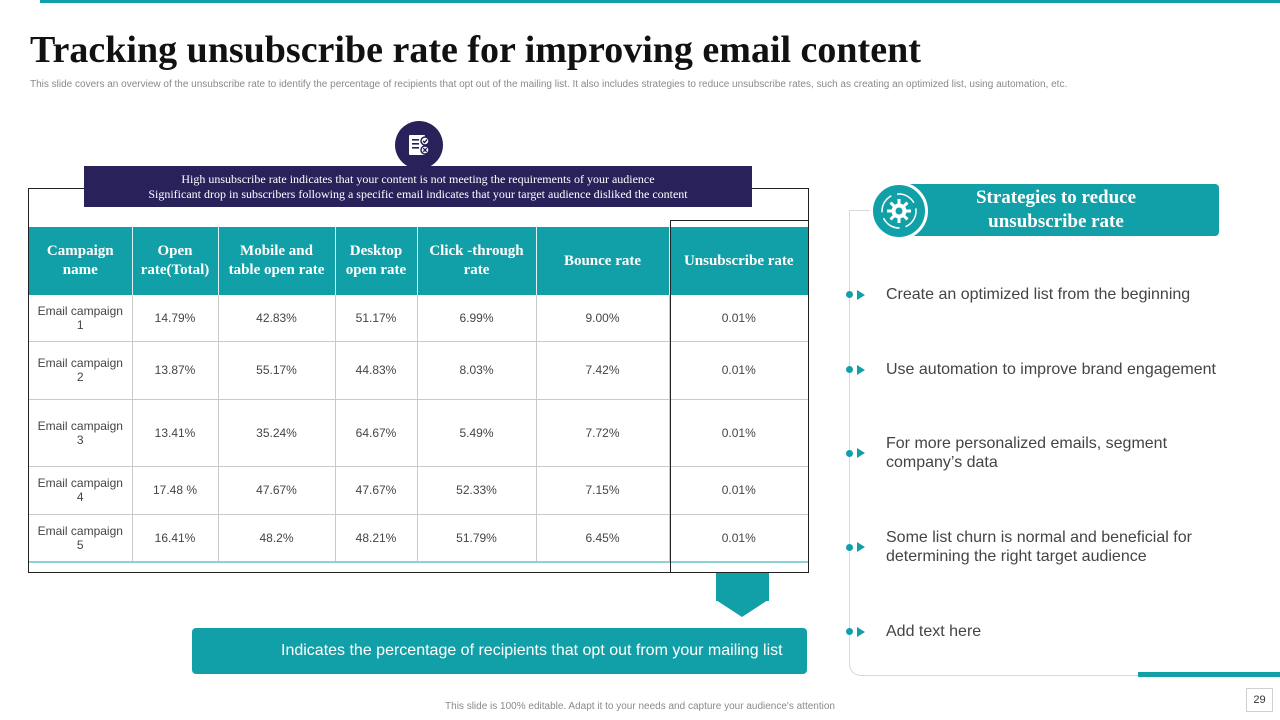 The image size is (1280, 720). Describe the element at coordinates (1041, 631) in the screenshot. I see `strategy-item-5: Add text here` at that location.